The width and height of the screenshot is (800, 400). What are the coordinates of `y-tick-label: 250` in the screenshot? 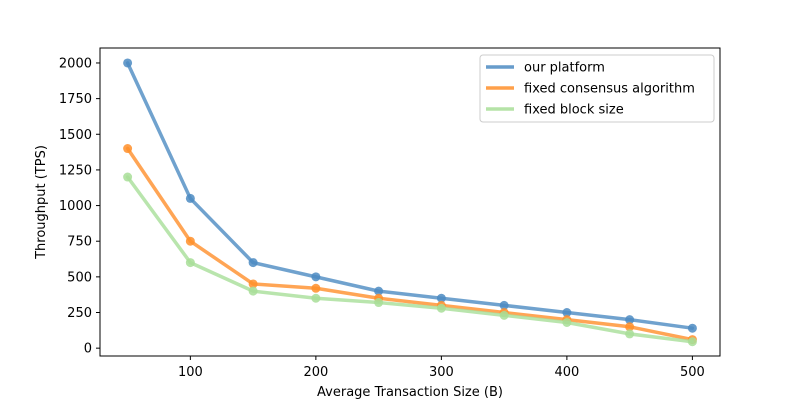 It's located at (79, 313).